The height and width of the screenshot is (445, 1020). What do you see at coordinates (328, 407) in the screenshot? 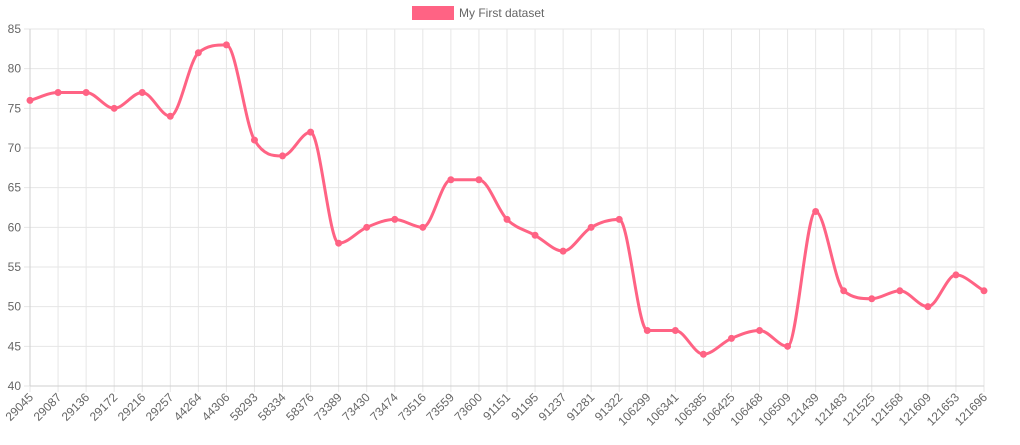
I see `x-tick-label: 73389` at bounding box center [328, 407].